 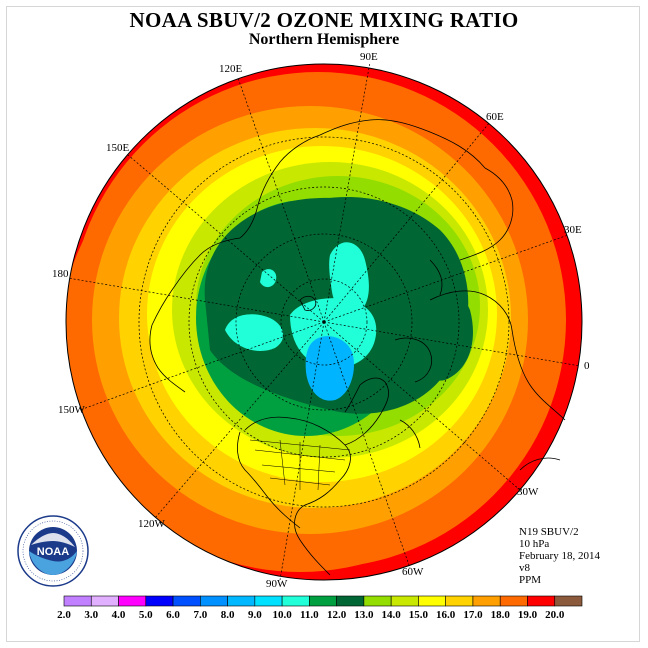 What do you see at coordinates (277, 584) in the screenshot?
I see `lon-label-90w: 90W` at bounding box center [277, 584].